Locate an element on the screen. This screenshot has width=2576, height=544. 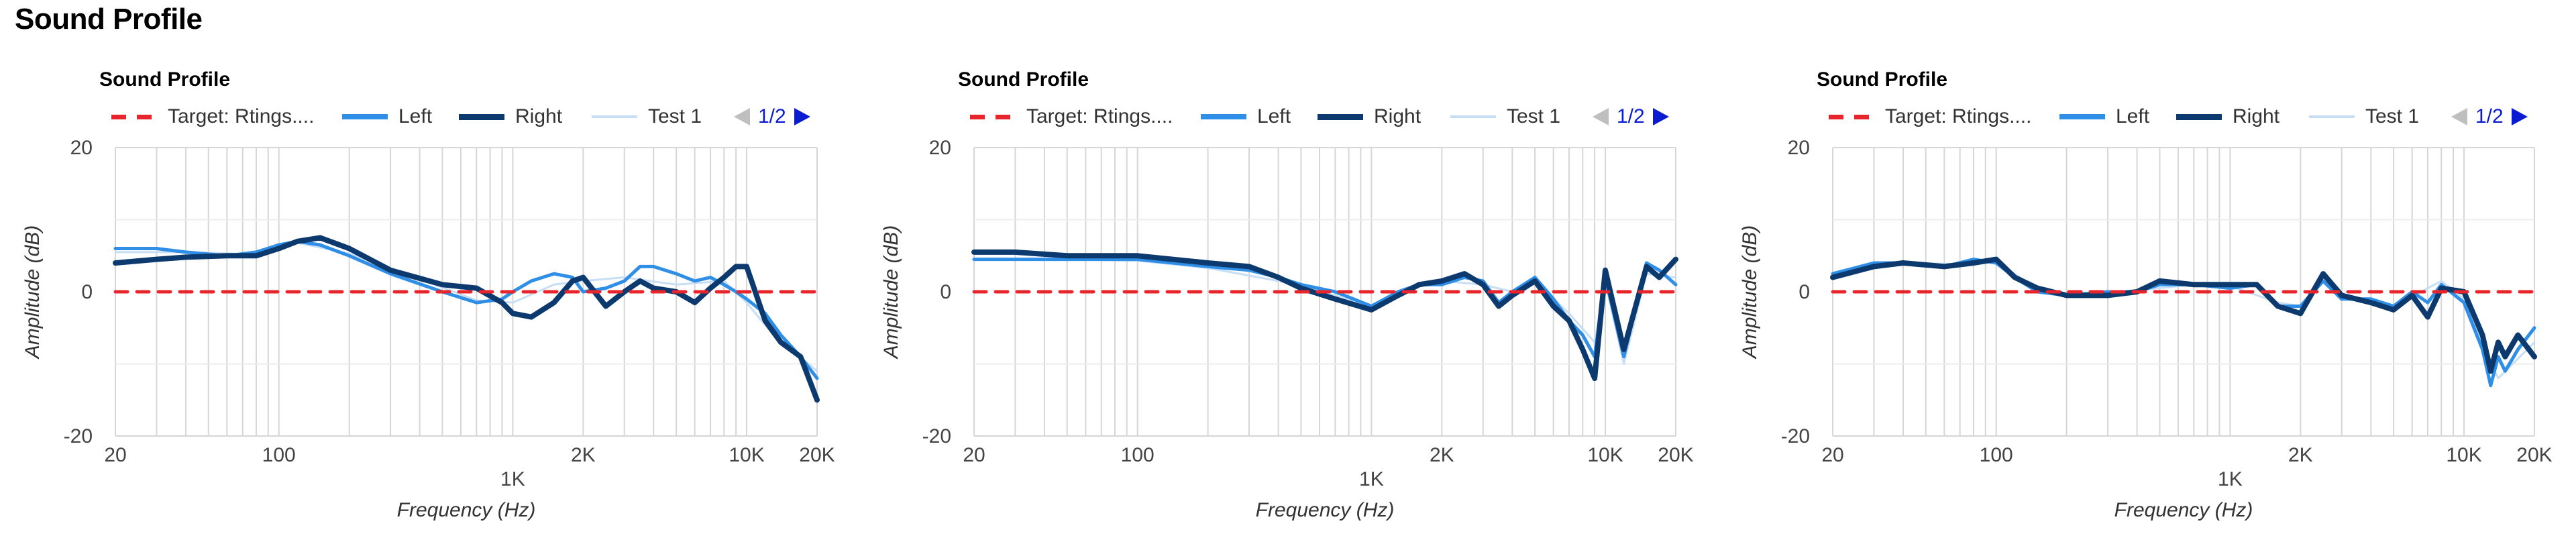
page-heading: Sound Profile is located at coordinates (109, 19).